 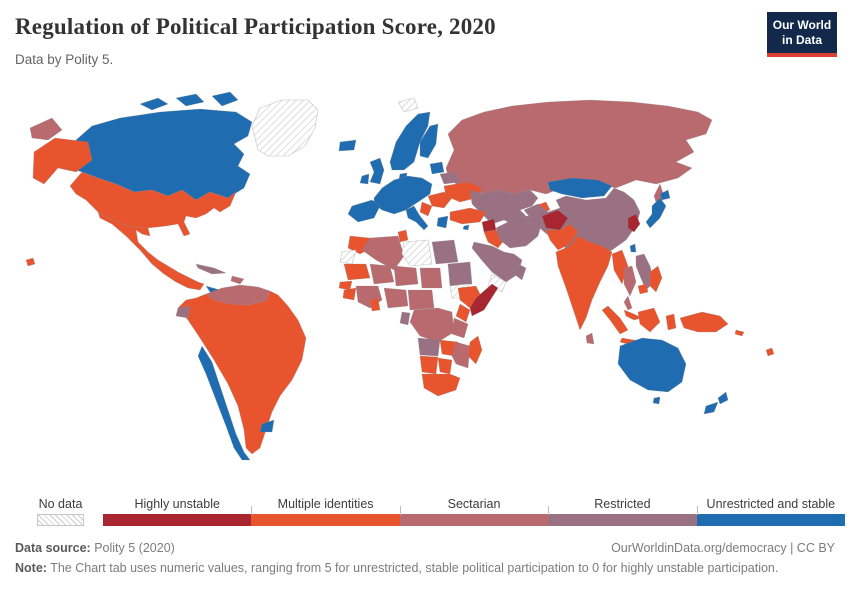 What do you see at coordinates (474, 511) in the screenshot?
I see `legend-item-sectarian: Sectarian` at bounding box center [474, 511].